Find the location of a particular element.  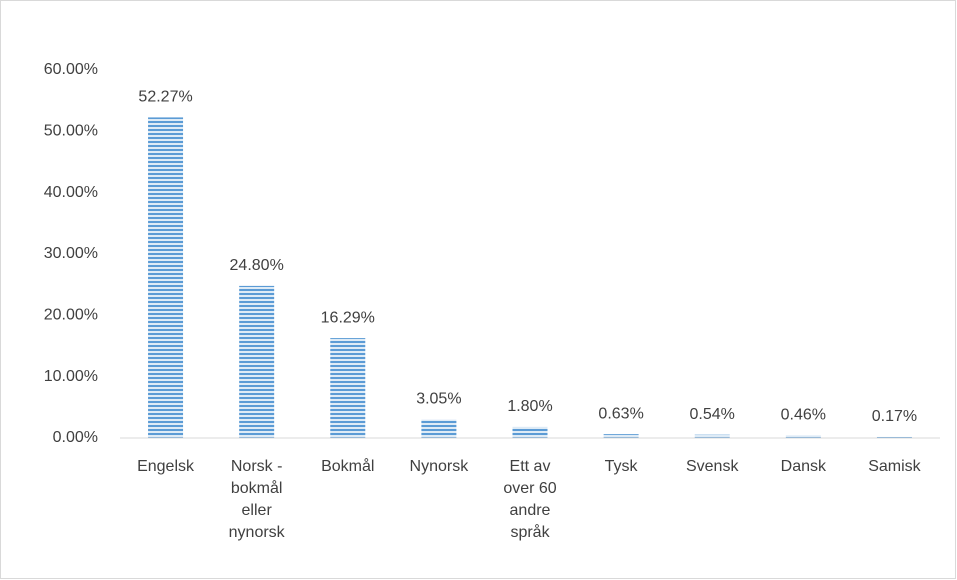

y-tick-label: 30.00% is located at coordinates (71, 253).